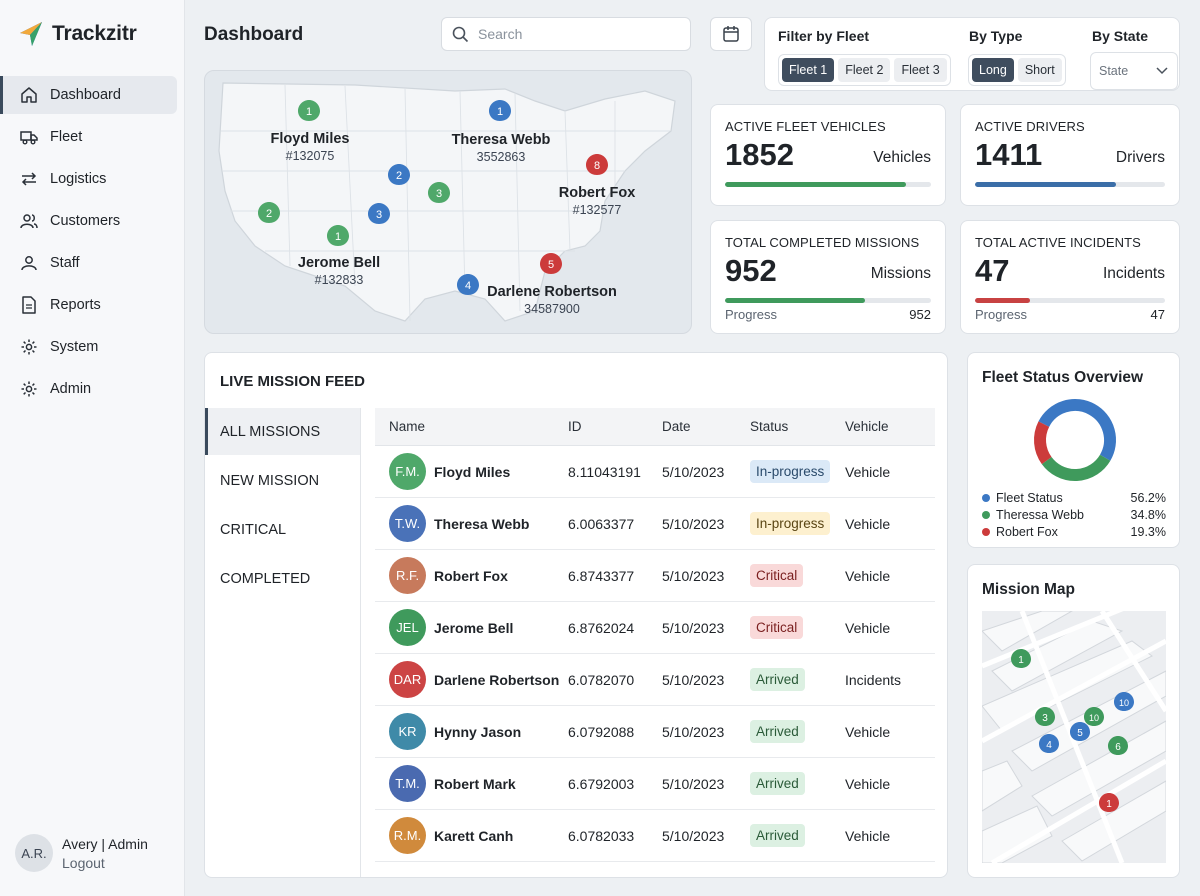 The height and width of the screenshot is (896, 1200). I want to click on sidebar-item-customers: Customers, so click(88, 221).